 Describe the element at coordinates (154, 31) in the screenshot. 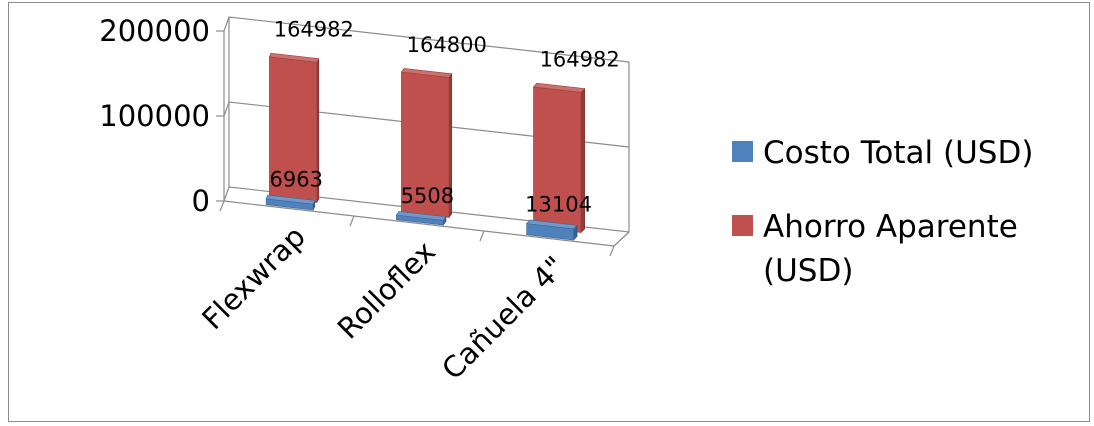

I see `y-tick-label: 200000` at that location.